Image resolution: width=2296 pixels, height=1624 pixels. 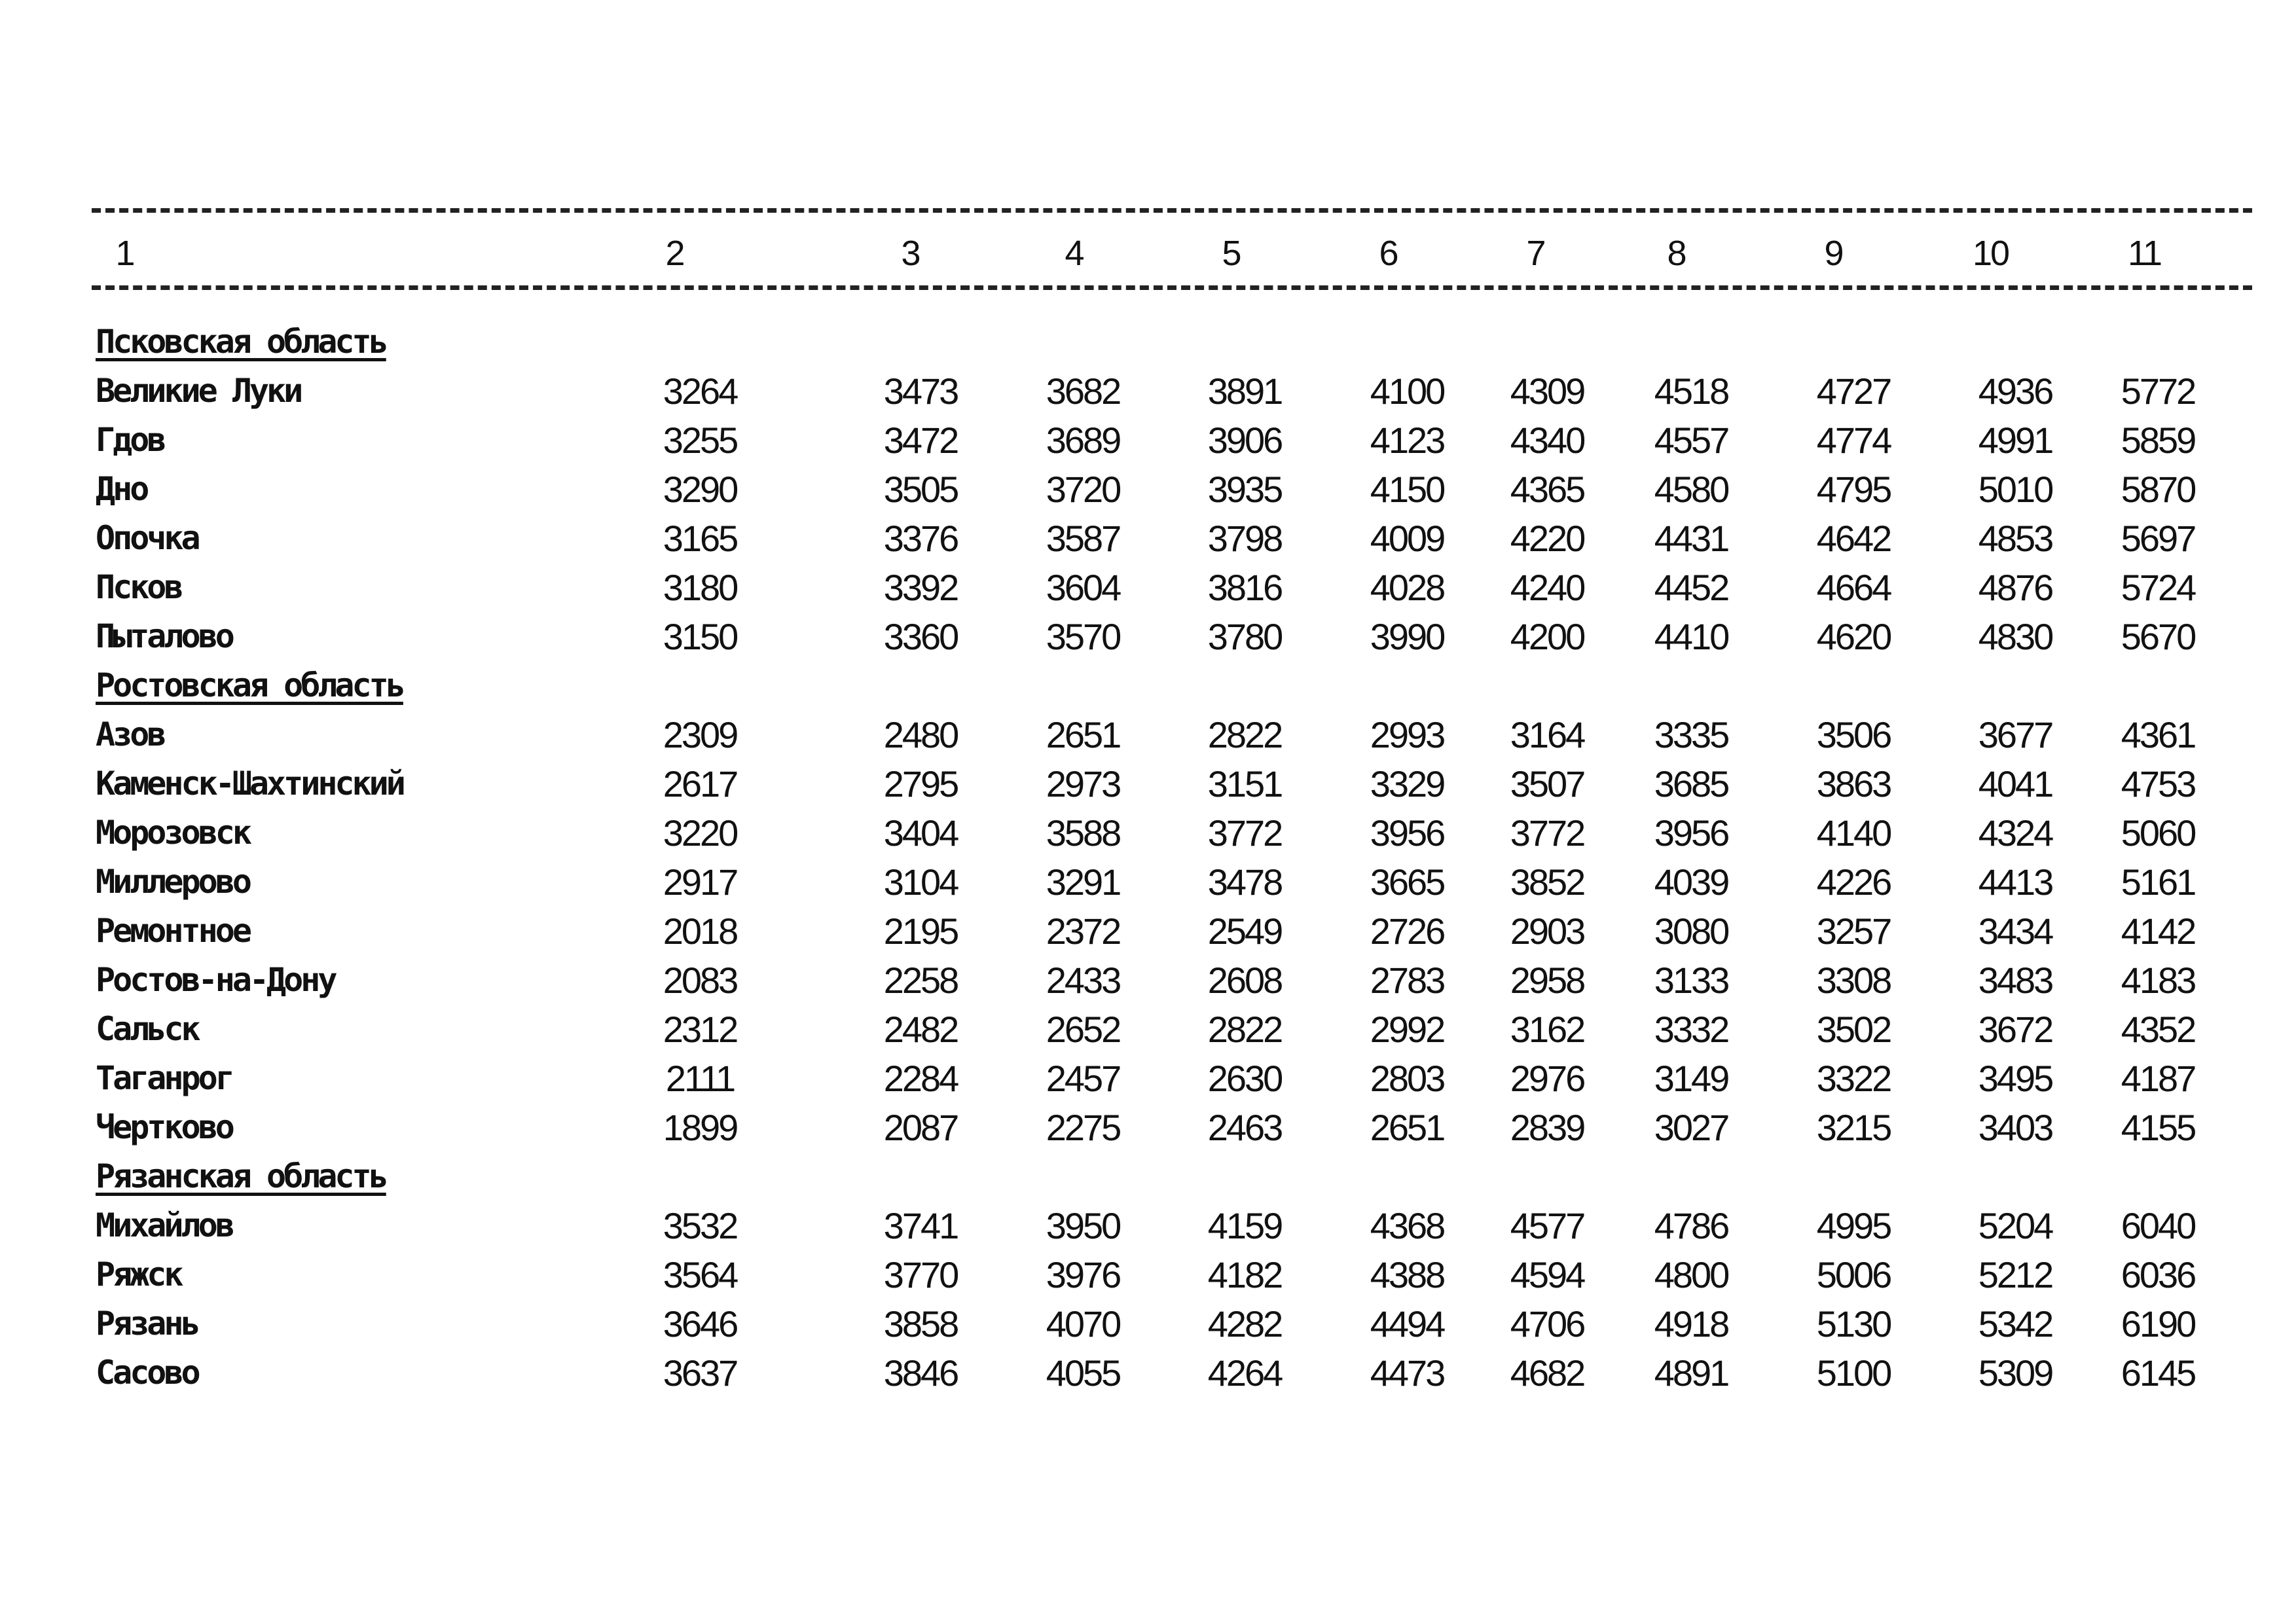 What do you see at coordinates (1084, 1373) in the screenshot?
I see `value-col-4: 4055` at bounding box center [1084, 1373].